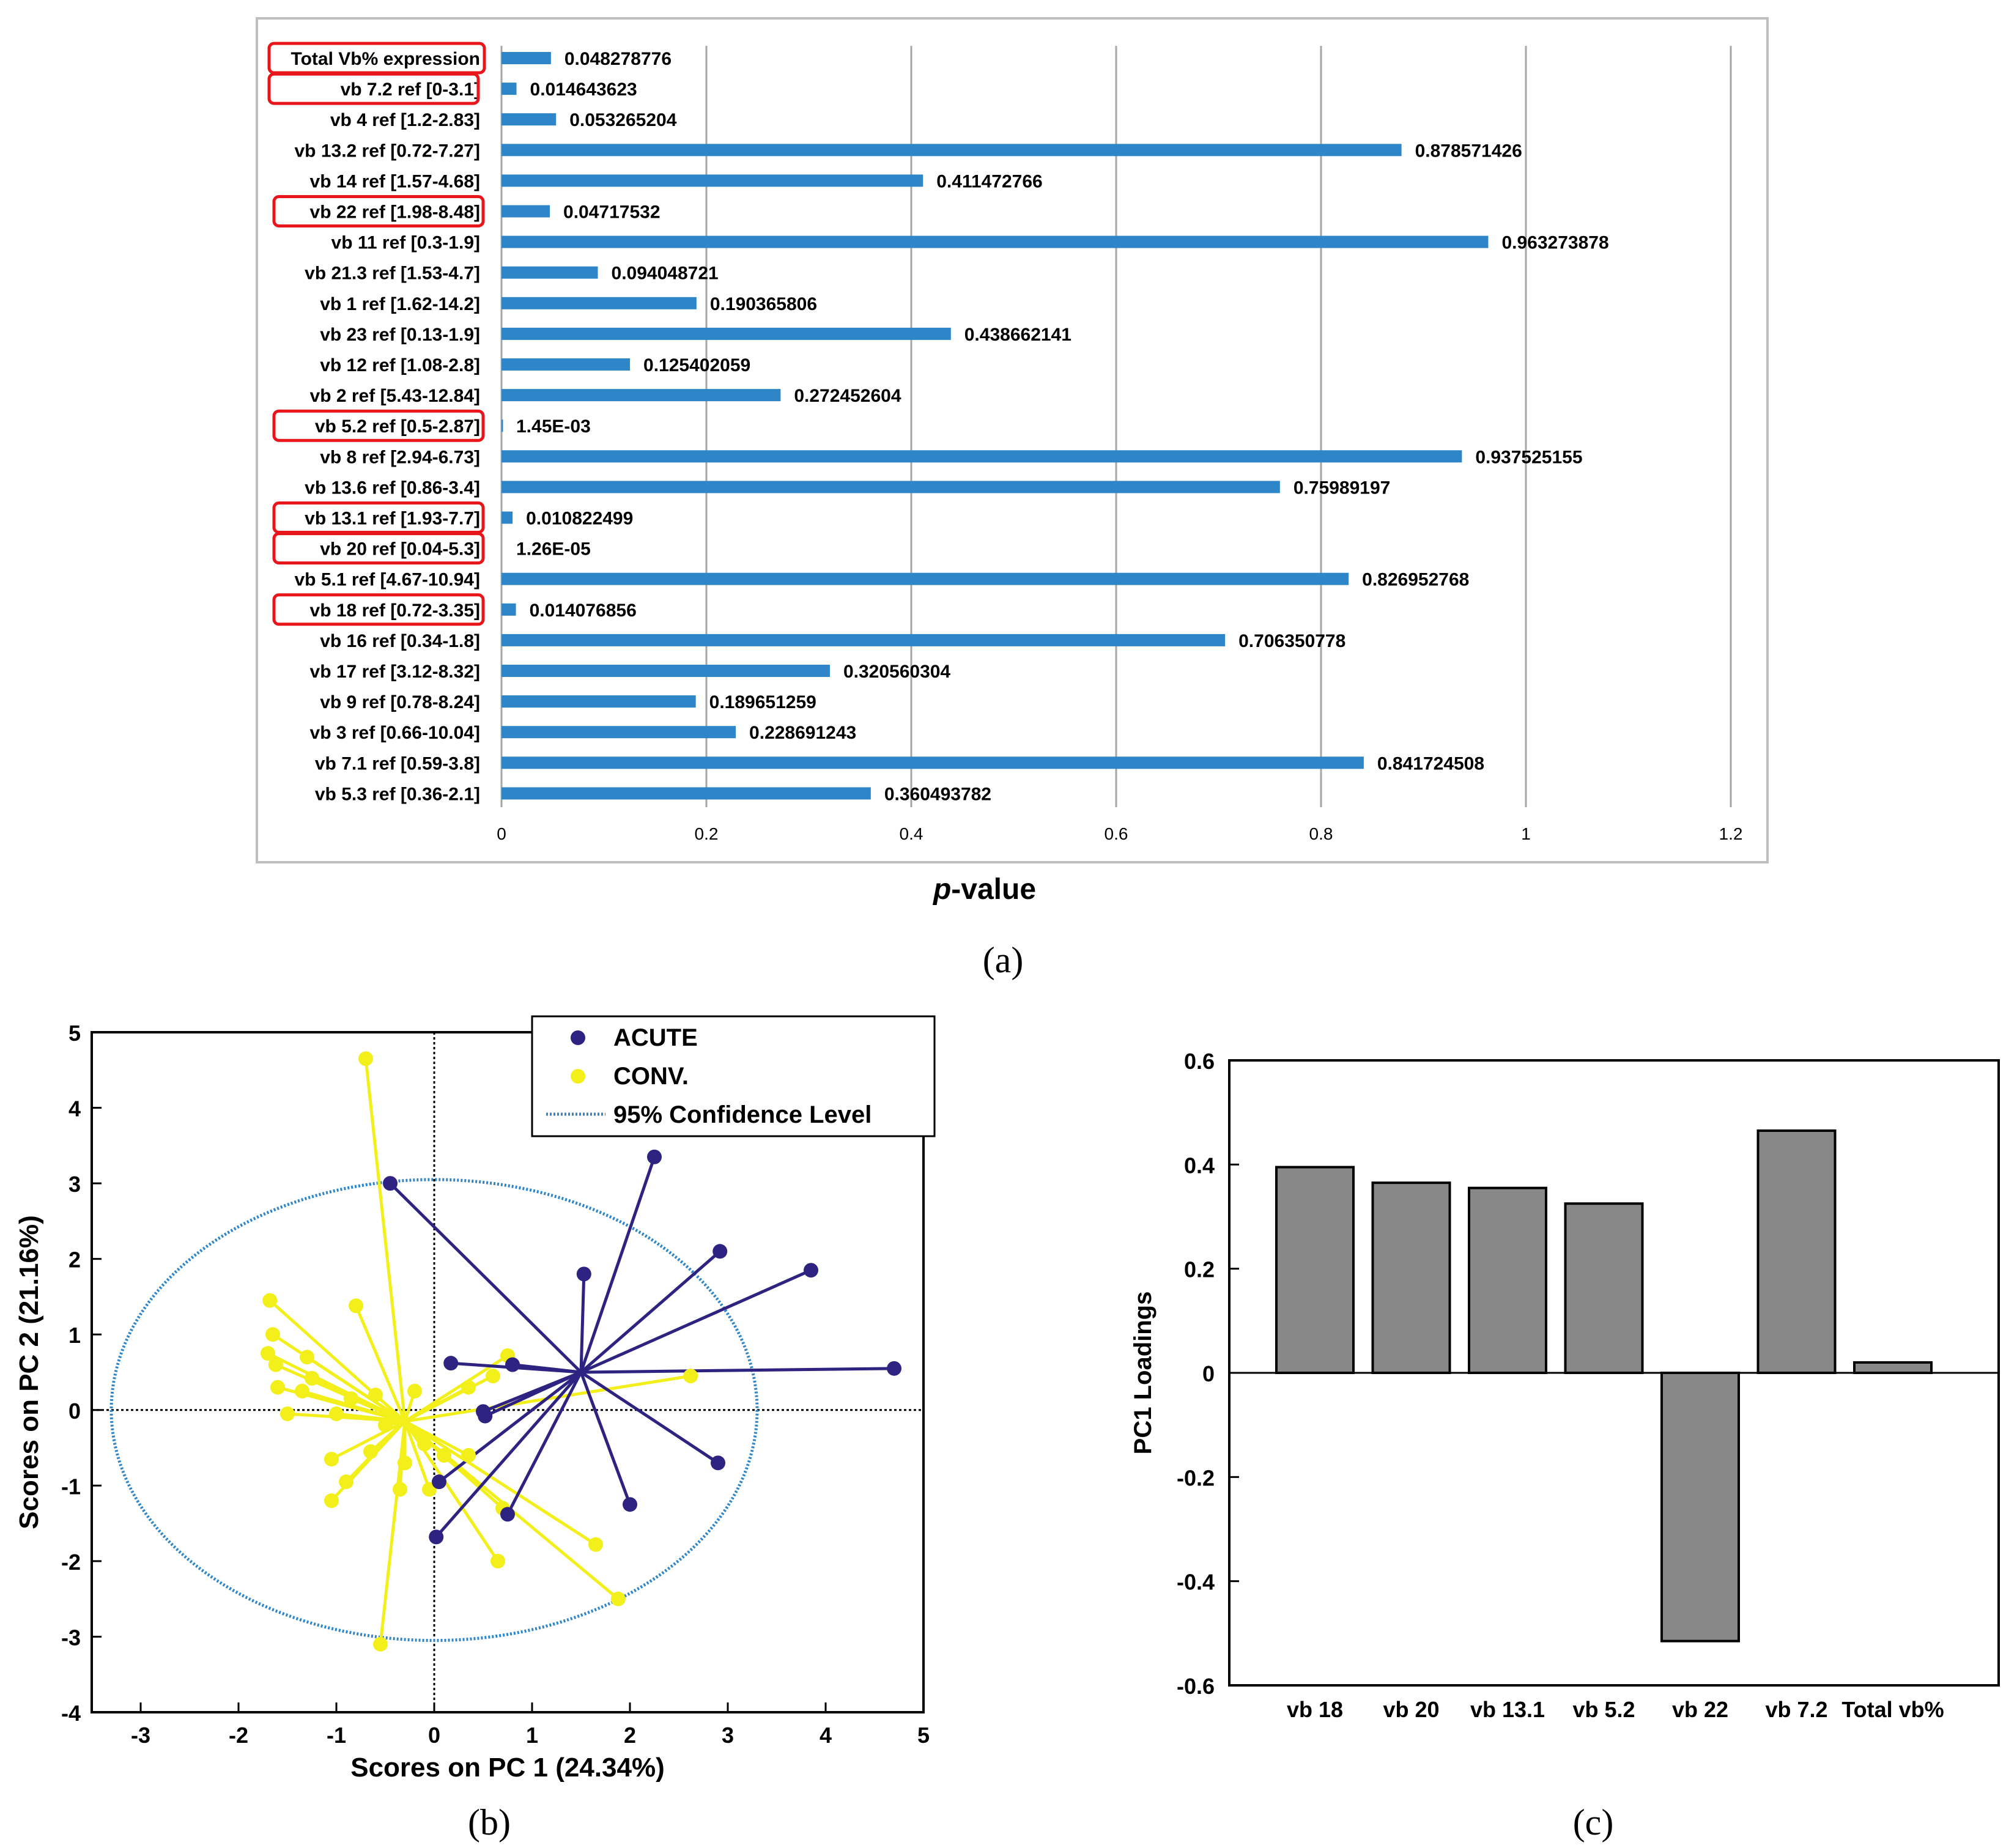  What do you see at coordinates (387, 151) in the screenshot?
I see `category-label: vb 13.2 ref [0.72-7.27]` at bounding box center [387, 151].